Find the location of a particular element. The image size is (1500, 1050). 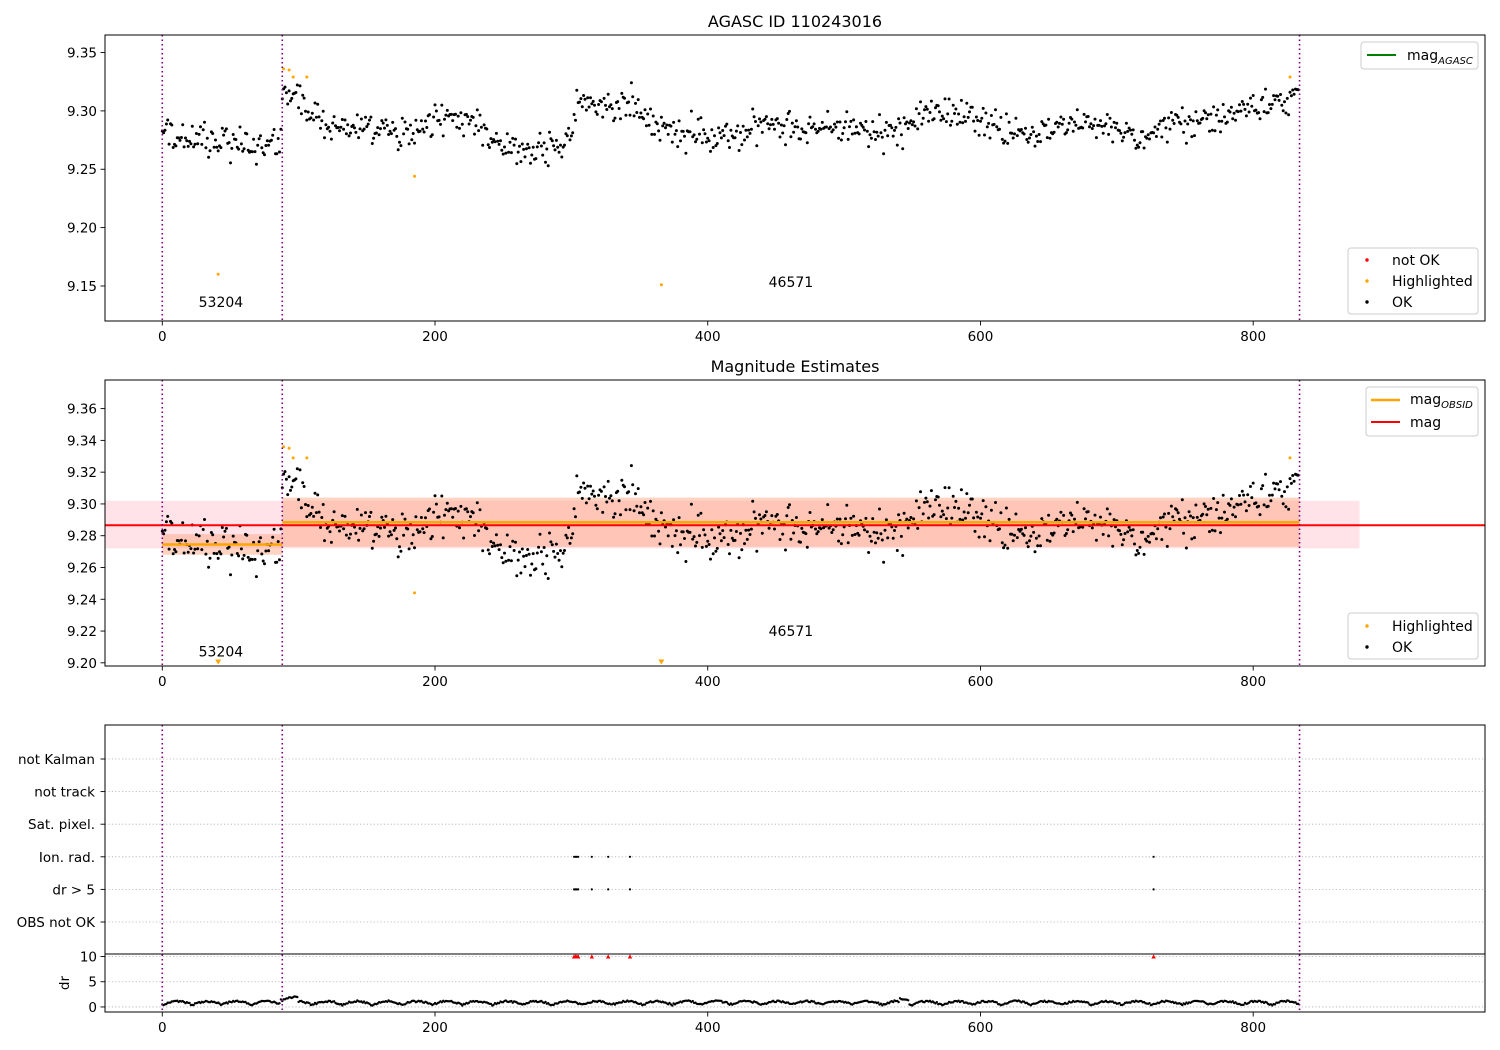

ok-legend-label: OK is located at coordinates (1402, 648).